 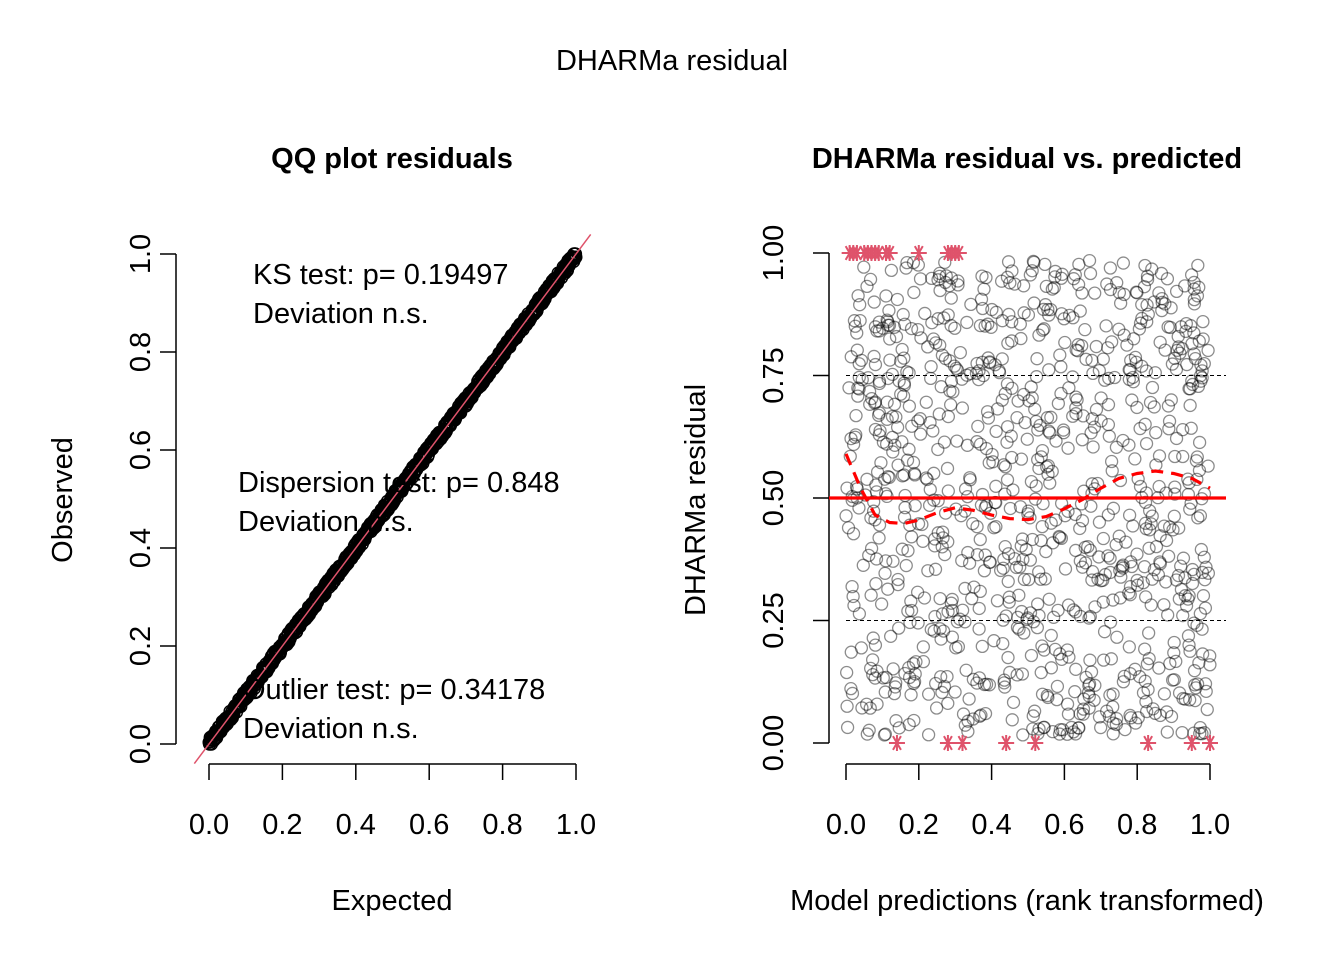 What do you see at coordinates (1210, 825) in the screenshot?
I see `residual-x-tick-label: 1.0` at bounding box center [1210, 825].